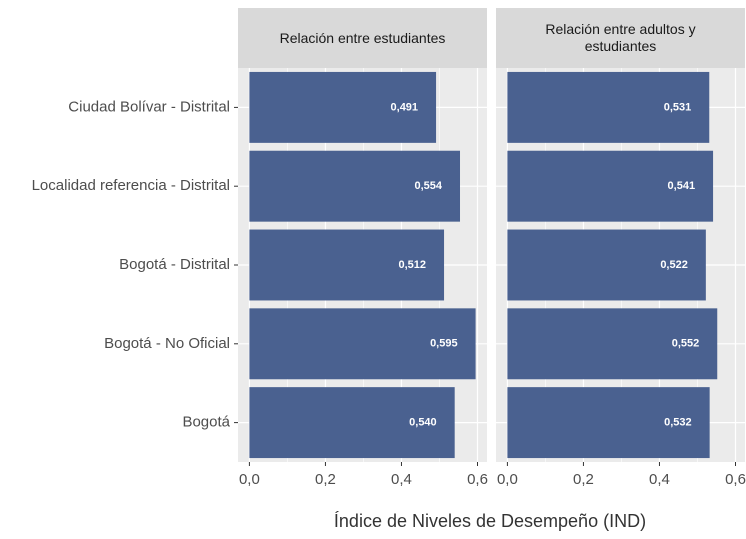  What do you see at coordinates (686, 344) in the screenshot?
I see `value-label: 0,552` at bounding box center [686, 344].